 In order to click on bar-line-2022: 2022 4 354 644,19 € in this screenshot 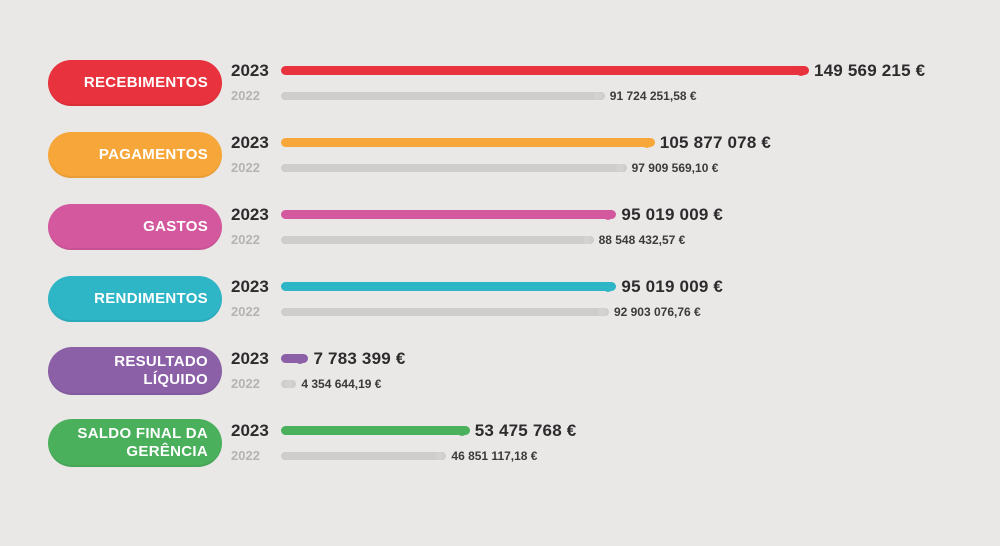, I will do `click(318, 383)`.